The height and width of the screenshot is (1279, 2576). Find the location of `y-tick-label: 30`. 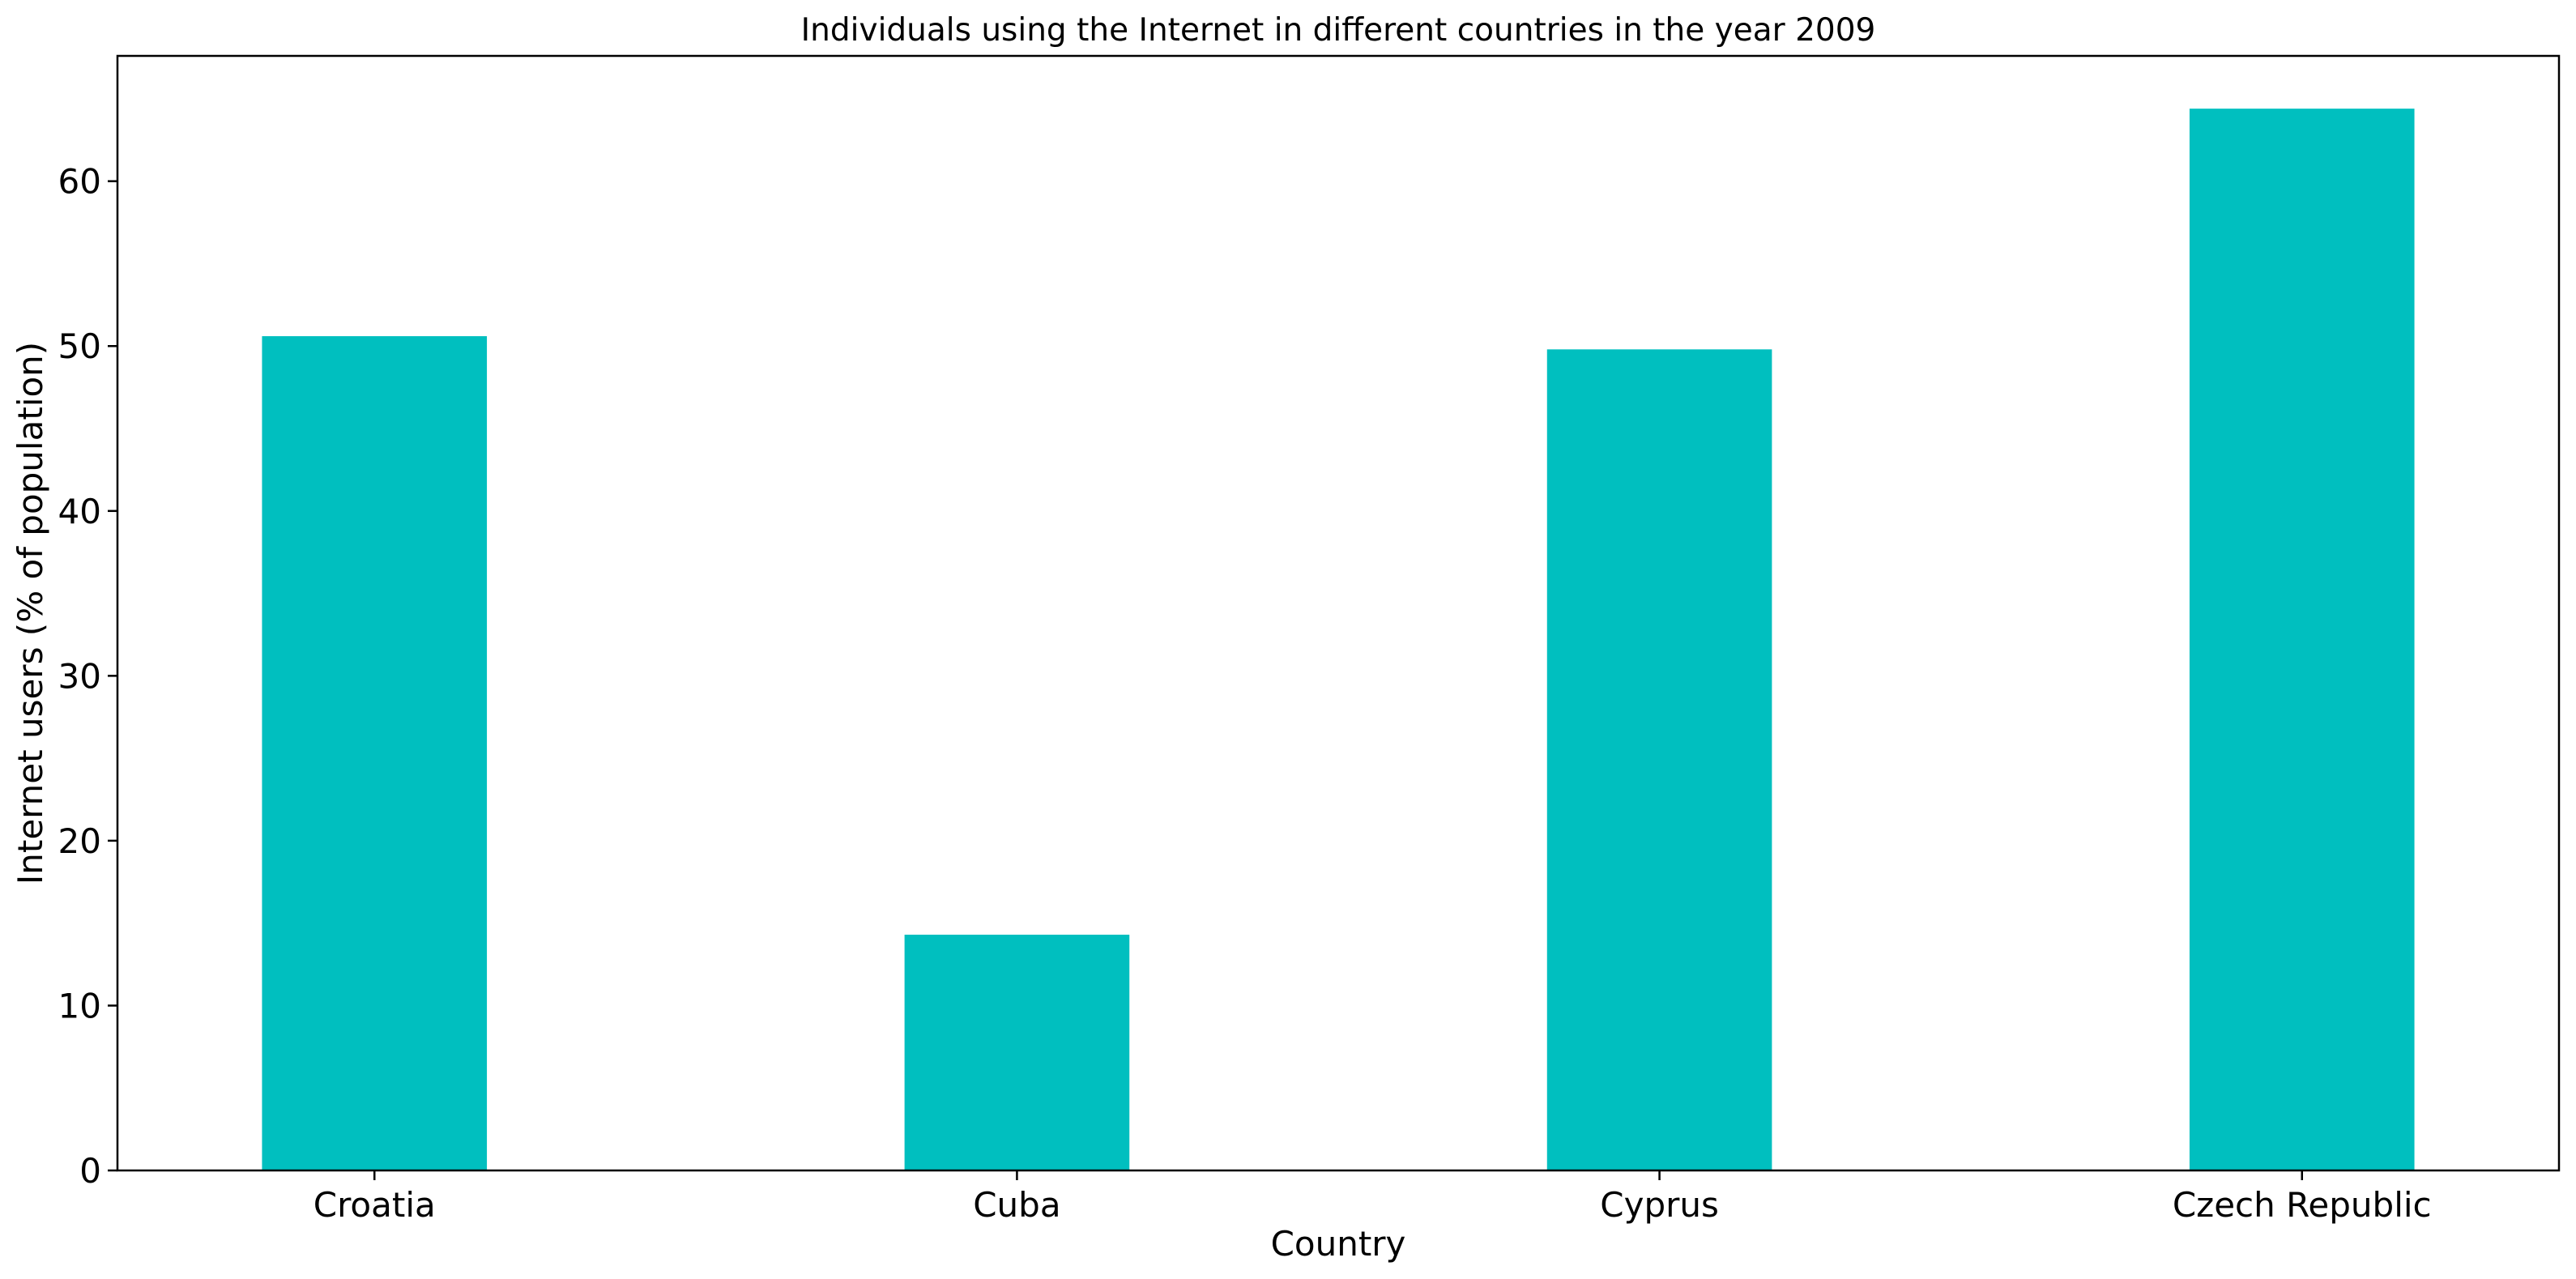

y-tick-label: 30 is located at coordinates (79, 676).